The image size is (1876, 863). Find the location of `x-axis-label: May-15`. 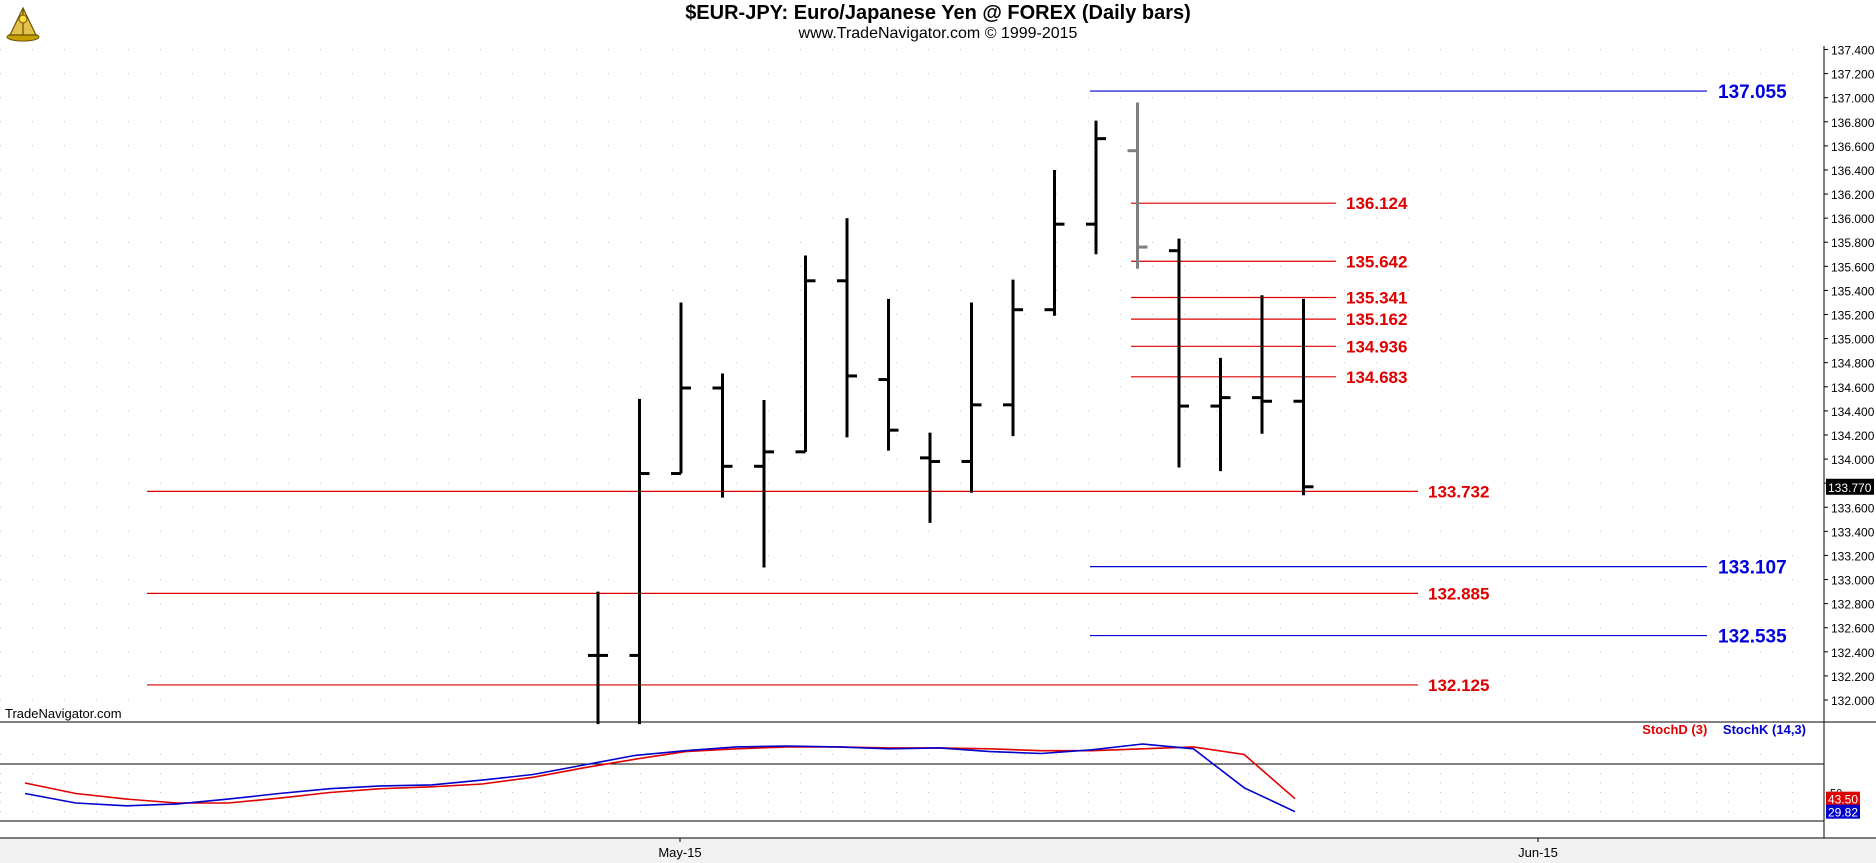

x-axis-label: May-15 is located at coordinates (679, 852).